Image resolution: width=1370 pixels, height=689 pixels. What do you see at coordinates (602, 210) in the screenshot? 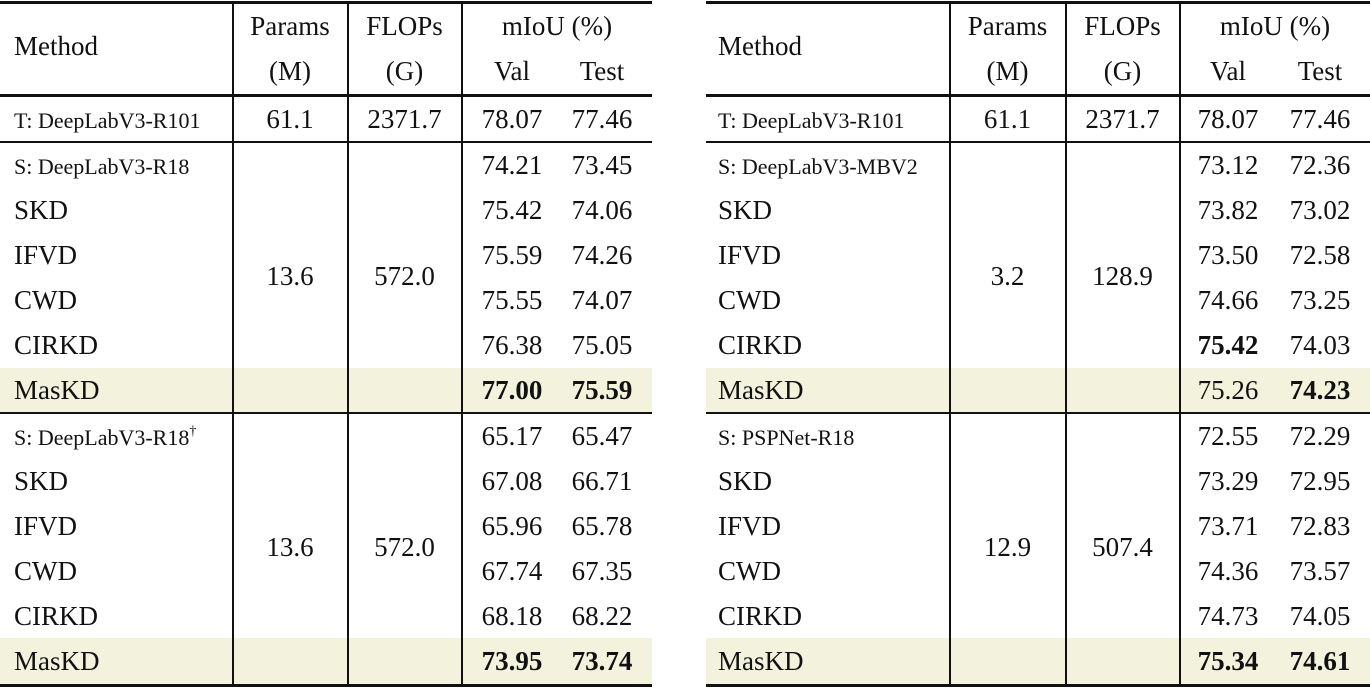
I see `test-cell: 74.06` at bounding box center [602, 210].